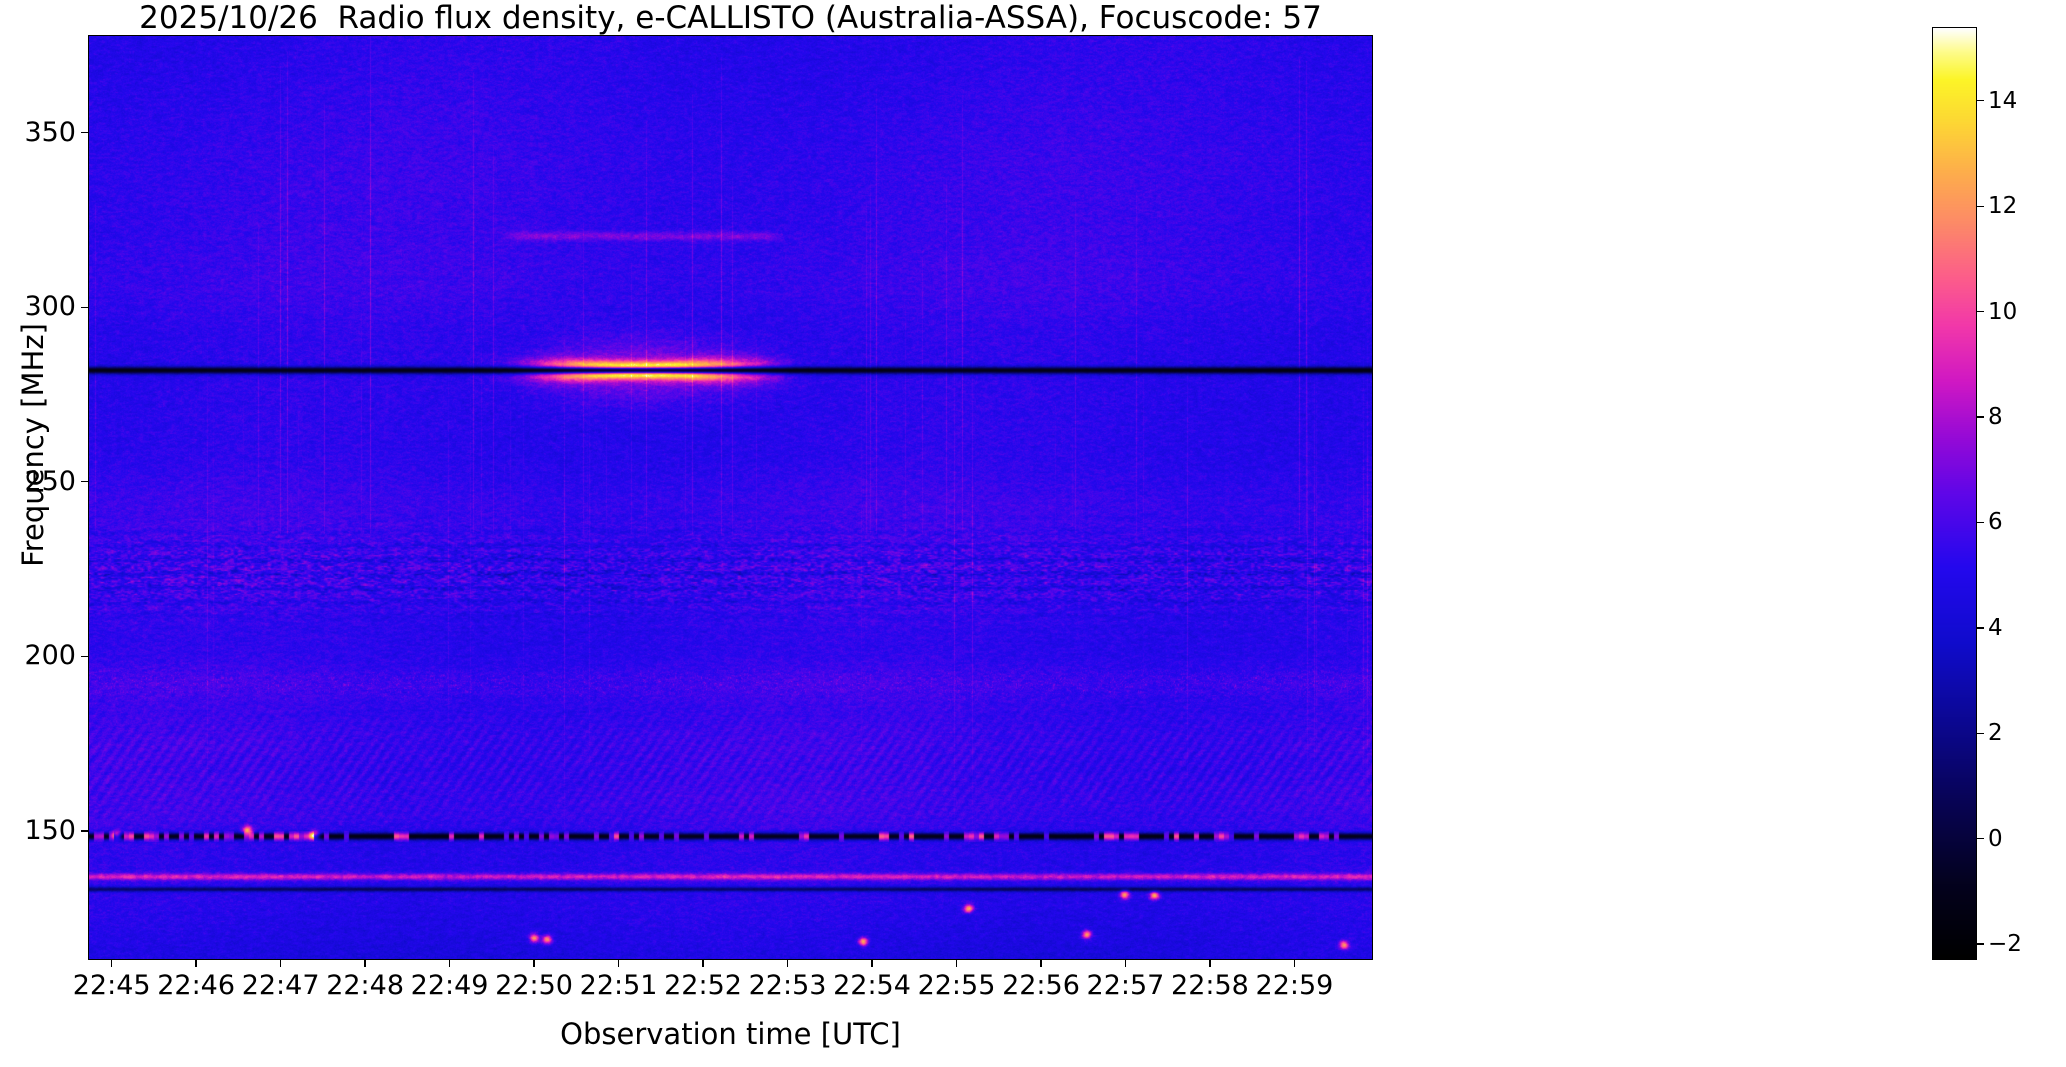  I want to click on x-axis-label: Observation time [UTC], so click(730, 1034).